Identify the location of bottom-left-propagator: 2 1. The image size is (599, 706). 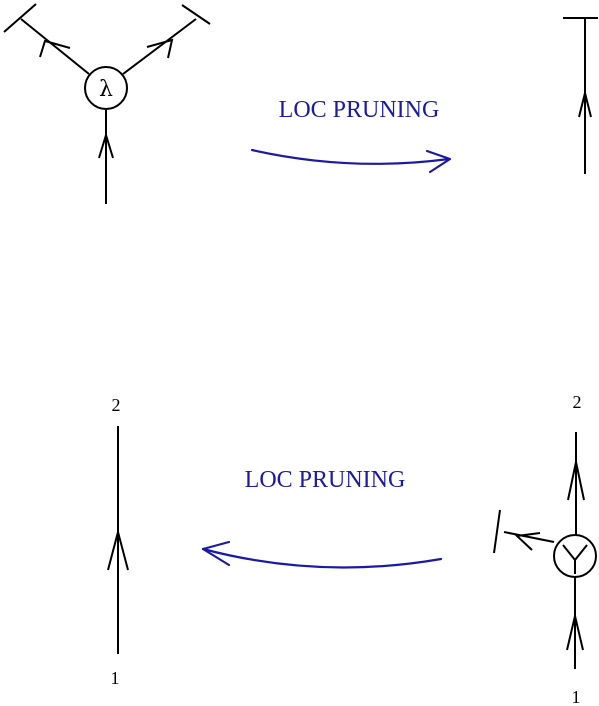
(118, 541).